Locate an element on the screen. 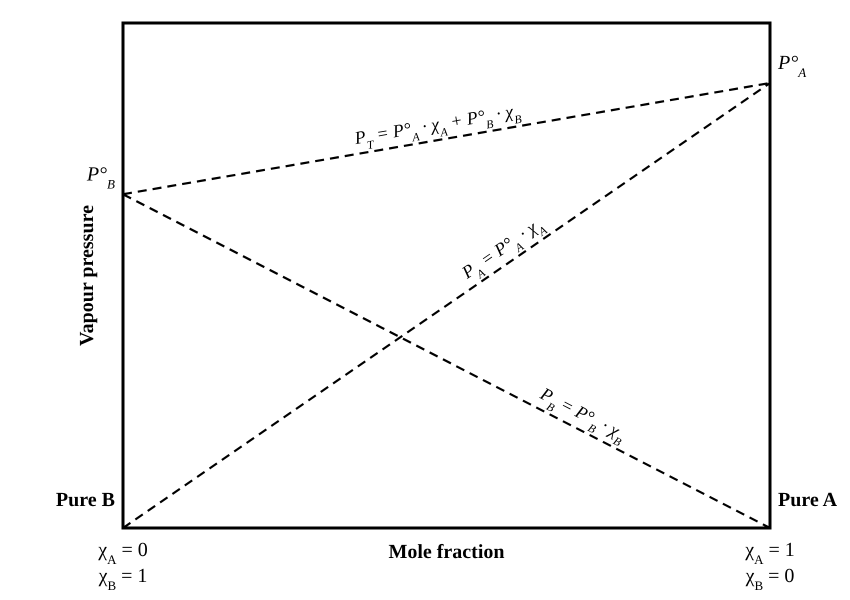 Image resolution: width=850 pixels, height=600 pixels. x-tick-label: χ$_{A}$ = 0 χ$_{B}$ = 1 is located at coordinates (122, 565).